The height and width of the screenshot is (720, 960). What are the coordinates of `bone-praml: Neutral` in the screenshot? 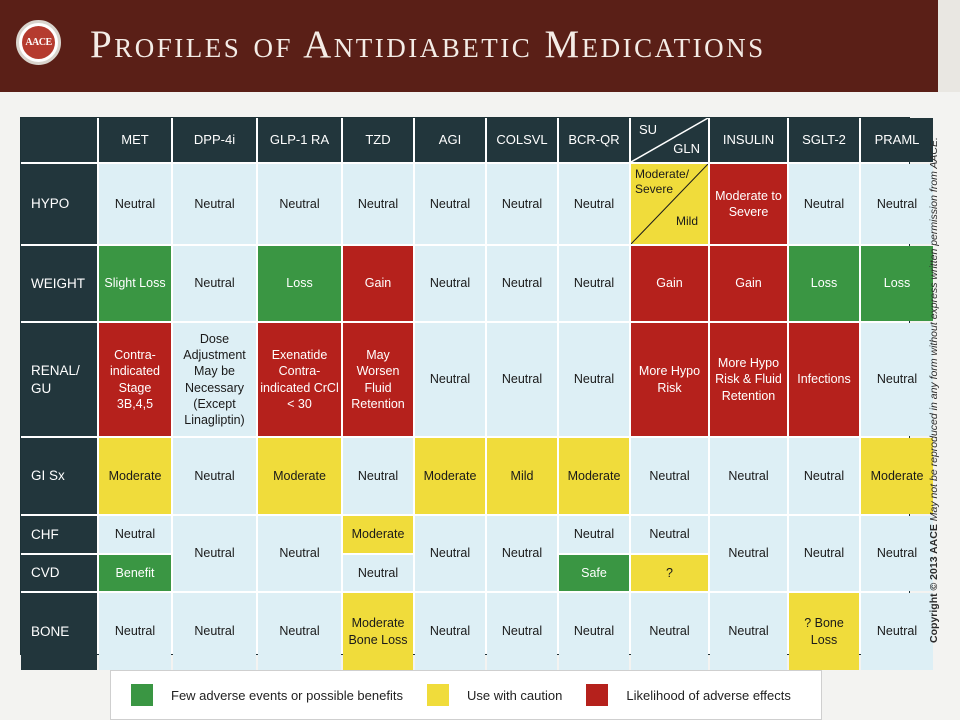 It's located at (897, 631).